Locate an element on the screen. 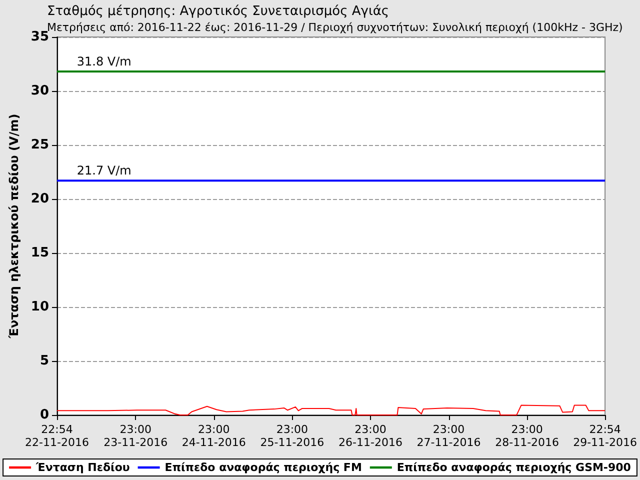 This screenshot has width=640, height=480. x-tick-label: 23:00 23-11-2016 is located at coordinates (136, 436).